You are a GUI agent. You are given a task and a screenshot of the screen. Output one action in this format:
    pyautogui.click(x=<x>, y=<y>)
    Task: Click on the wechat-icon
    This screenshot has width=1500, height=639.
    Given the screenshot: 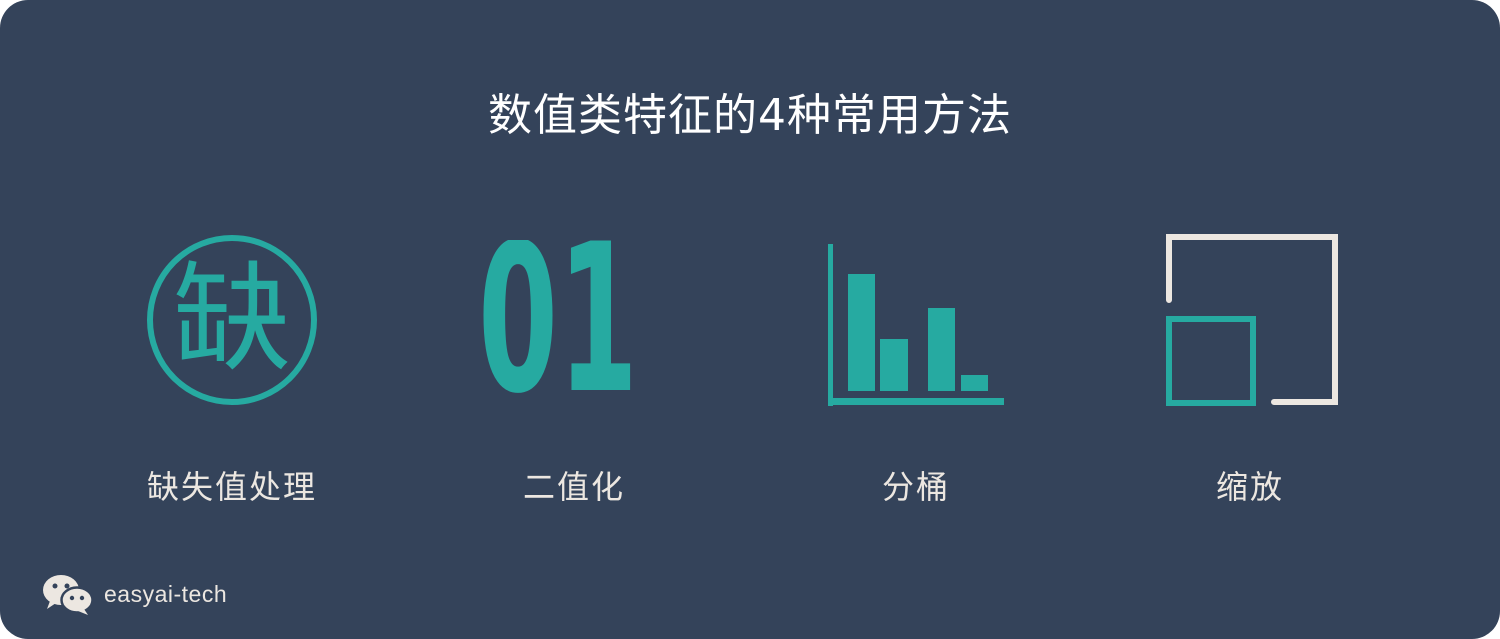 What is the action you would take?
    pyautogui.click(x=68, y=595)
    